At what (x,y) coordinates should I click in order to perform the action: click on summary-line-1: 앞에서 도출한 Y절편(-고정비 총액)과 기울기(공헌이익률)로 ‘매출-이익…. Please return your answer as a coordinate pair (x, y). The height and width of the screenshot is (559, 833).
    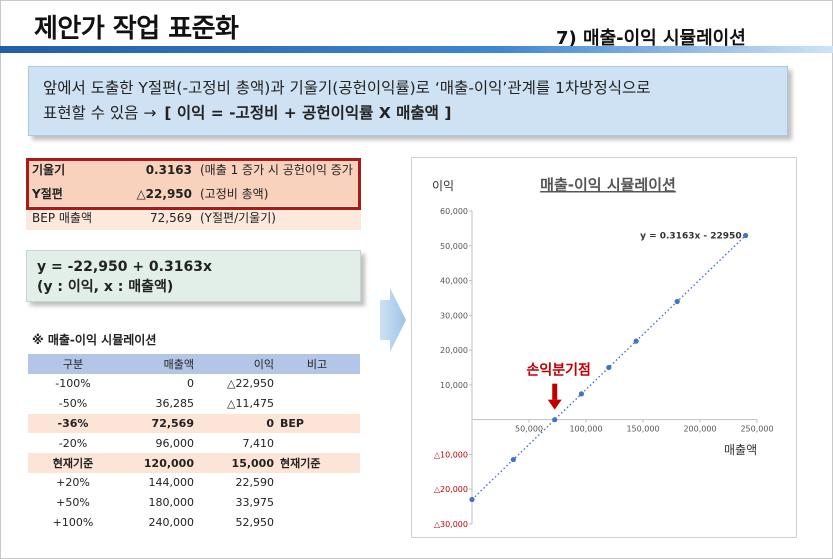
    Looking at the image, I should click on (347, 88).